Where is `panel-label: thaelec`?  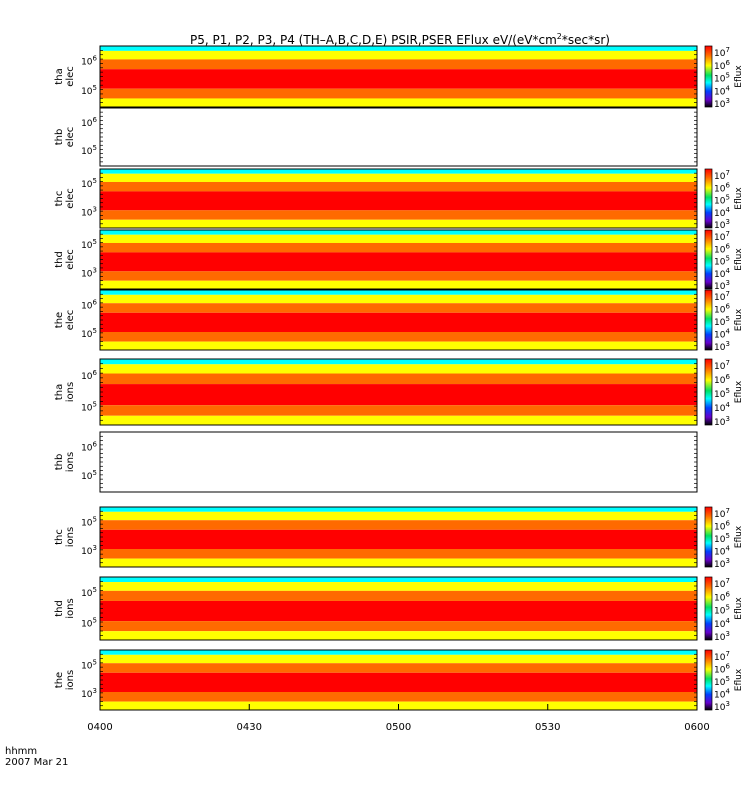 panel-label: thaelec is located at coordinates (65, 76).